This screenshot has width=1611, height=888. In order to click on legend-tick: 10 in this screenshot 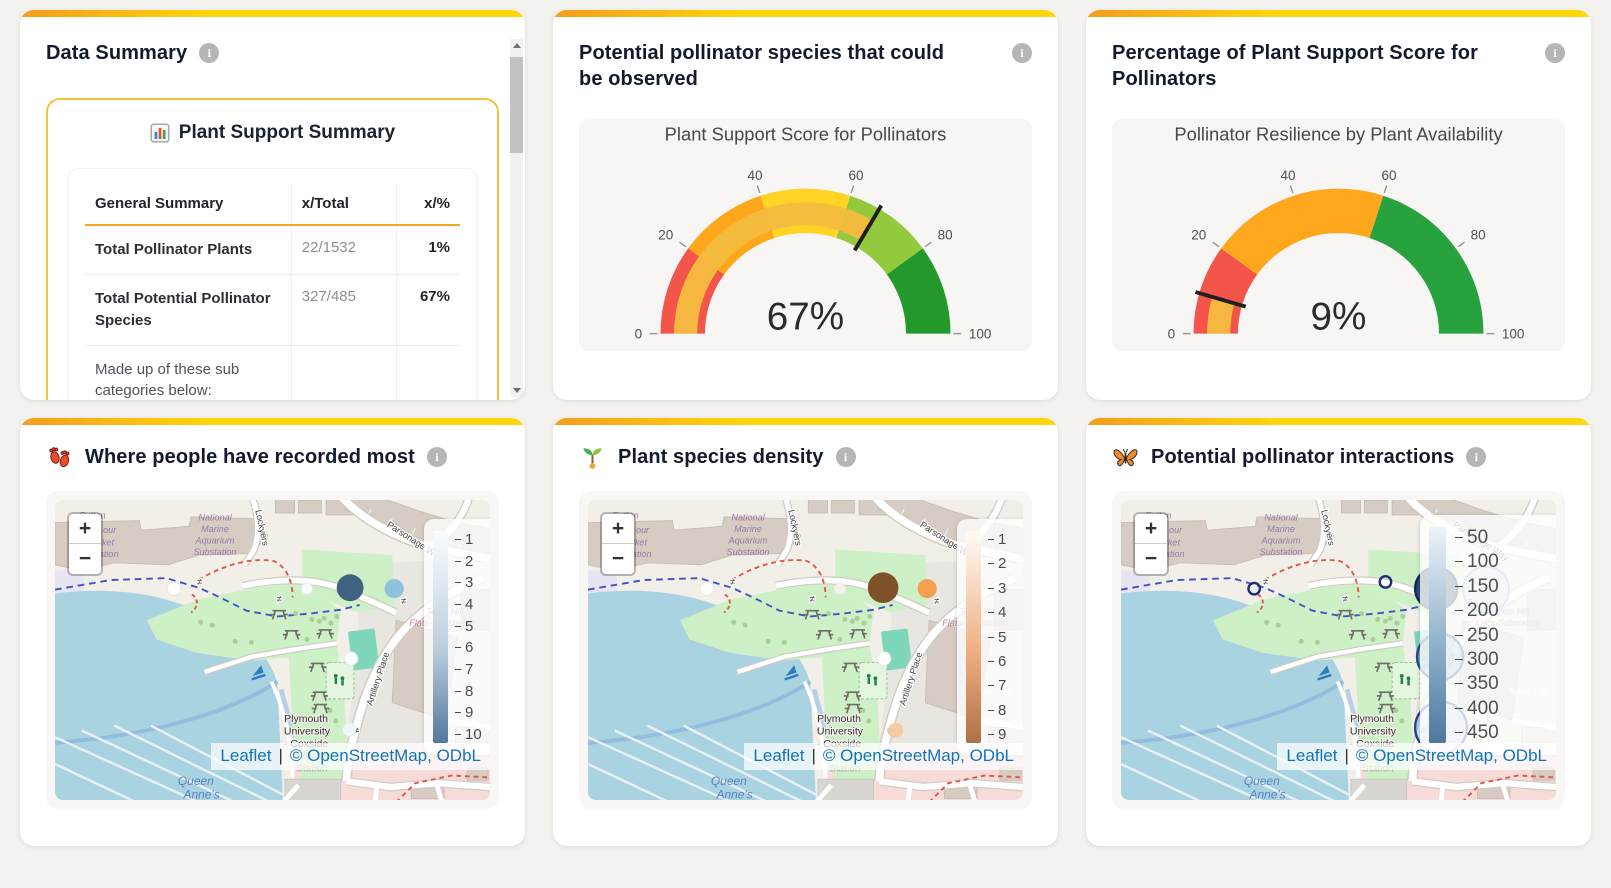, I will do `click(472, 734)`.